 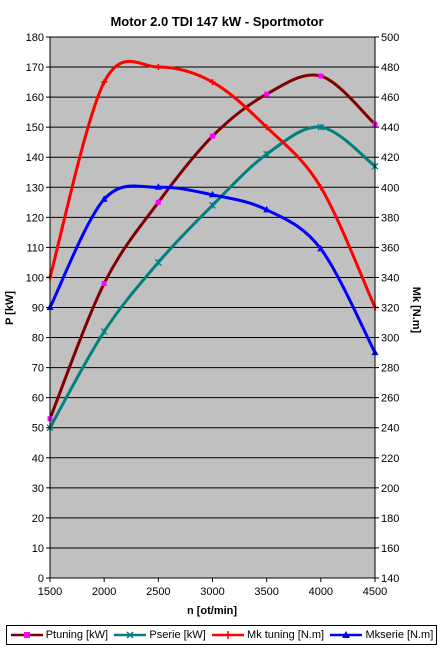 I want to click on y-tick-label: 120, so click(x=35, y=218).